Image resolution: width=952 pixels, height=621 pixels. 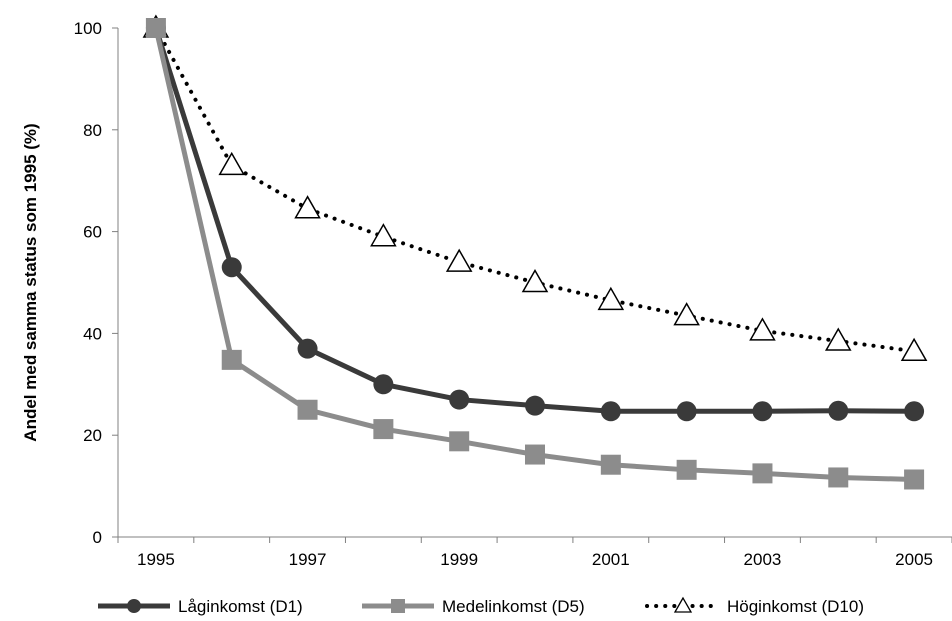 I want to click on y-tick-label: 60, so click(x=92, y=232).